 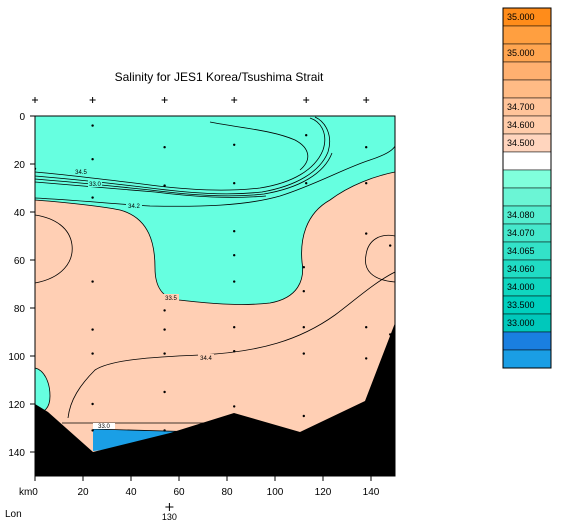 I want to click on colorbar-frame, so click(x=527, y=188).